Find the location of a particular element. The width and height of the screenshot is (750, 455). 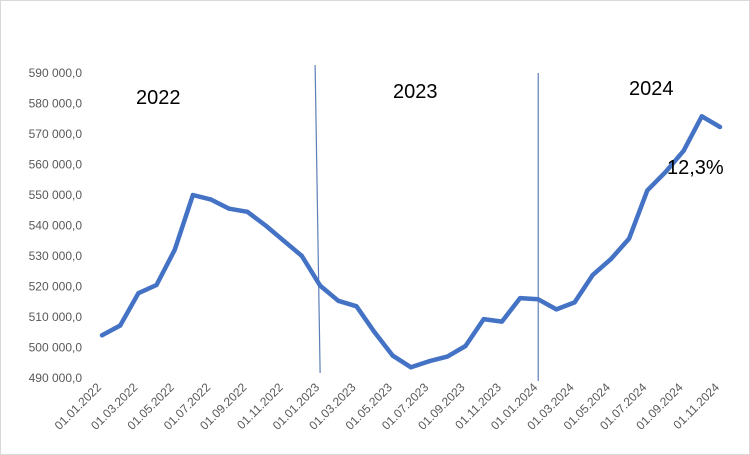

y-tick-label: 570 000,0 is located at coordinates (56, 134).